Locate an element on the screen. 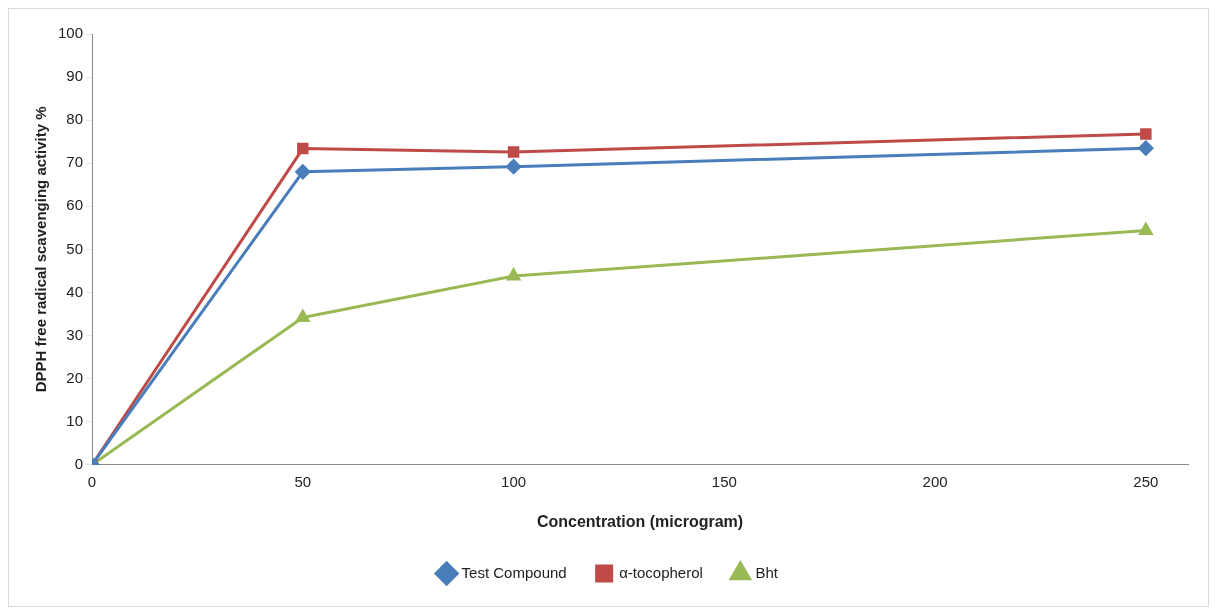 The image size is (1217, 615). y-tick-label: 100 is located at coordinates (71, 33).